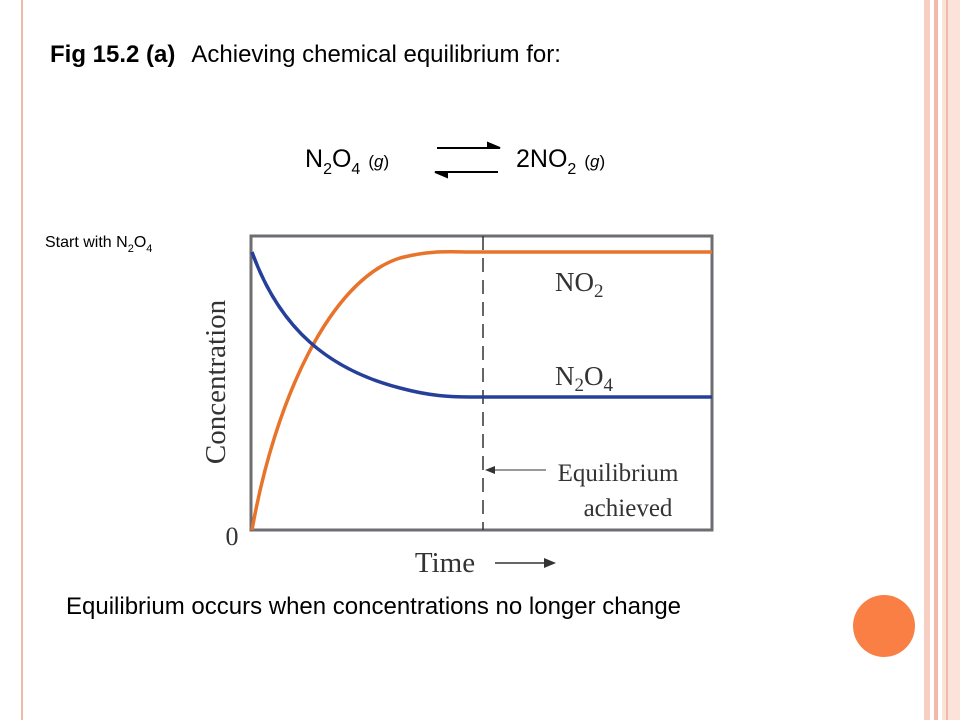  What do you see at coordinates (149, 249) in the screenshot?
I see `note-sub: 4` at bounding box center [149, 249].